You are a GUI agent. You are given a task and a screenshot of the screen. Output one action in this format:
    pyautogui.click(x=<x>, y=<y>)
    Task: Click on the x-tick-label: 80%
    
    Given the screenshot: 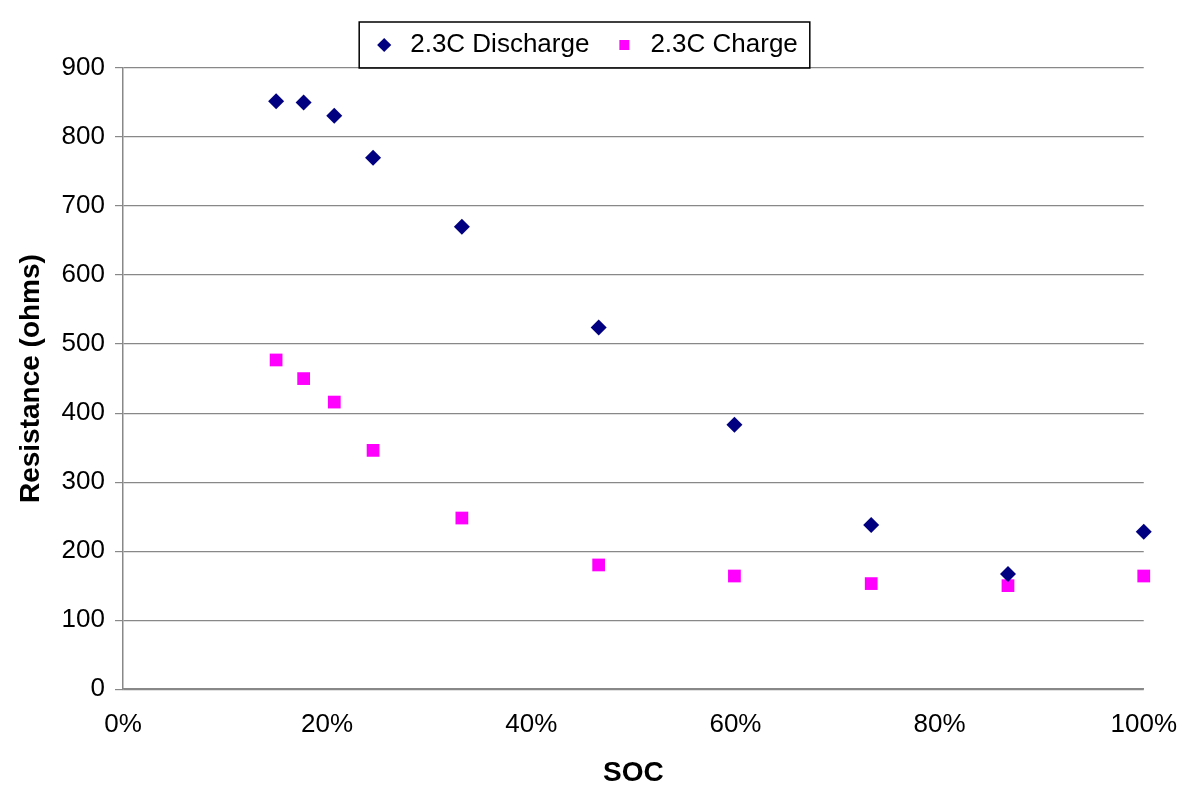 What is the action you would take?
    pyautogui.click(x=939, y=722)
    